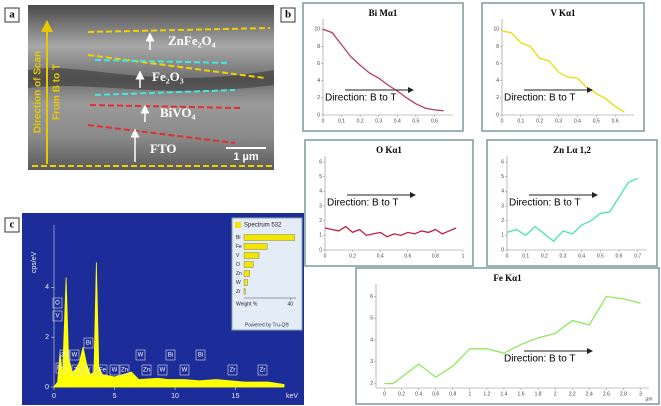 This screenshot has width=661, height=406. What do you see at coordinates (88, 344) in the screenshot?
I see `peak-label: Bi` at bounding box center [88, 344].